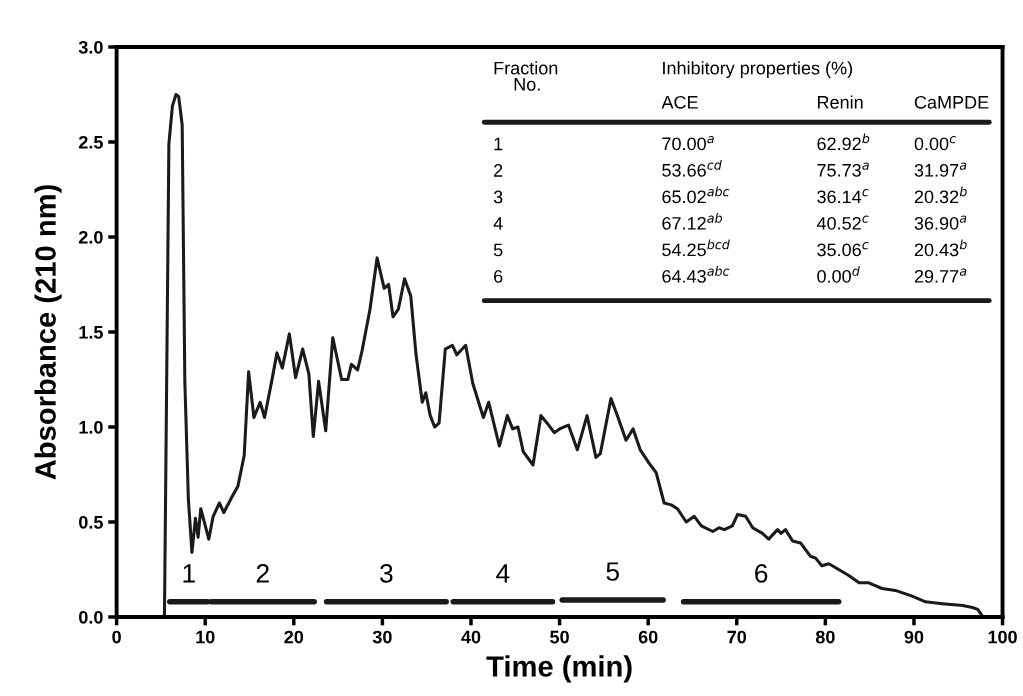 This screenshot has width=1023, height=696. I want to click on annotation: 36.90$^{a}$, so click(940, 222).